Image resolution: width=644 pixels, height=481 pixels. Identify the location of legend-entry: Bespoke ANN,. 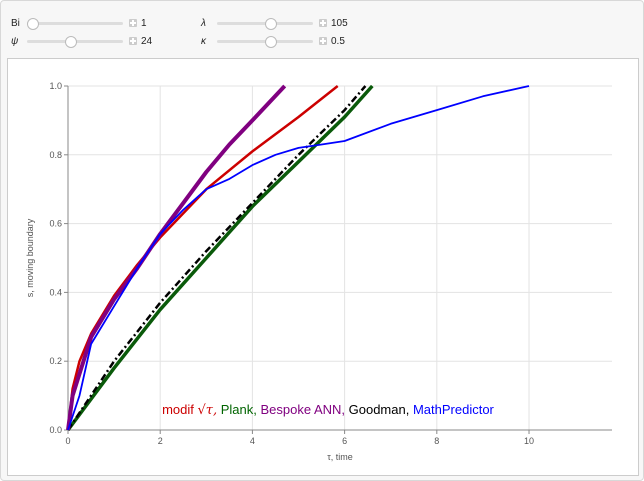
(301, 409).